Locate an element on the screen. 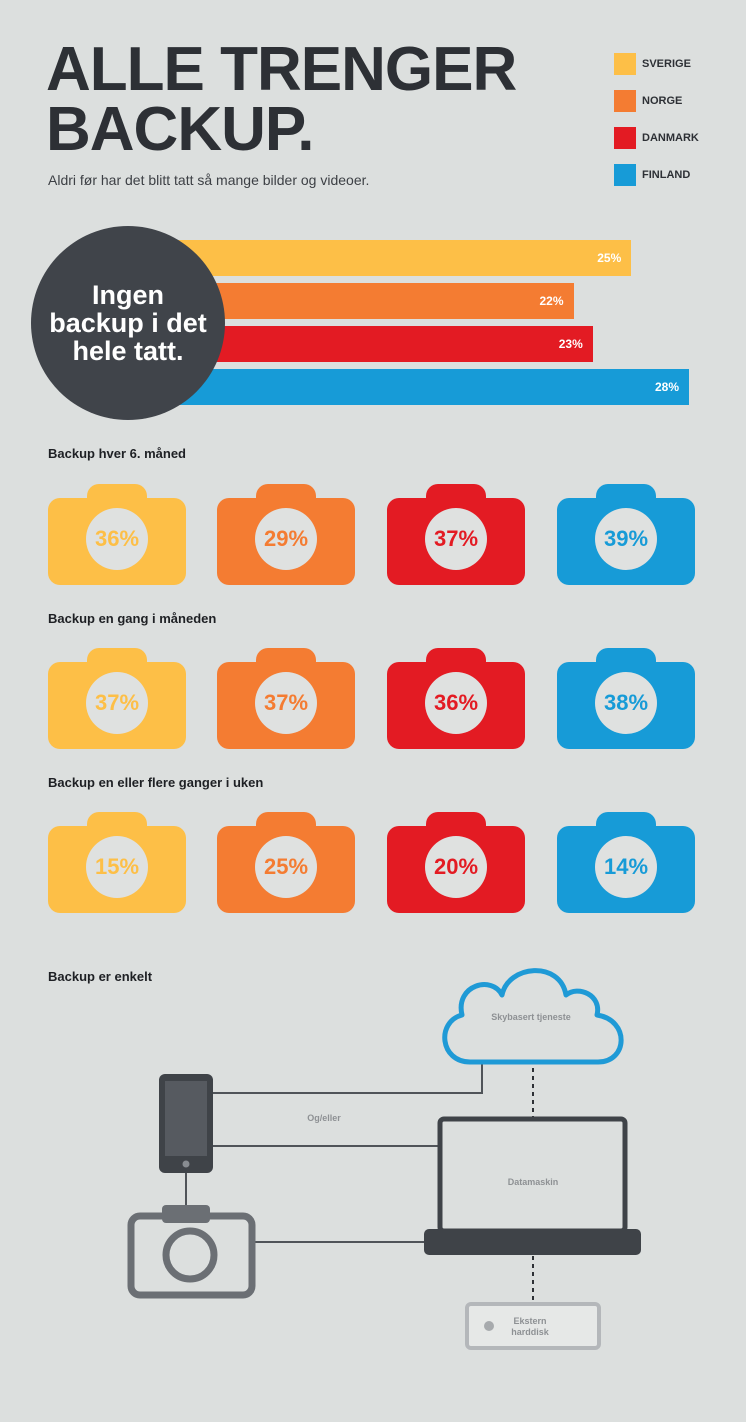 The height and width of the screenshot is (1422, 746). cloud-icon is located at coordinates (533, 1016).